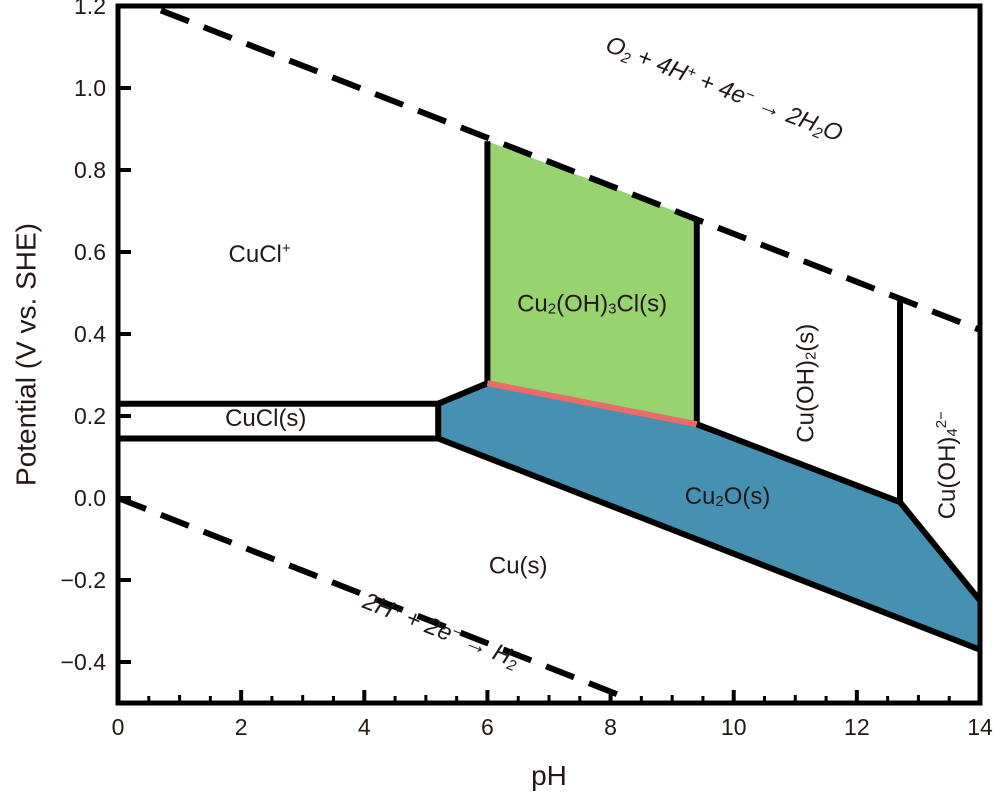 The image size is (995, 798). What do you see at coordinates (487, 727) in the screenshot?
I see `x-tick-label: 6` at bounding box center [487, 727].